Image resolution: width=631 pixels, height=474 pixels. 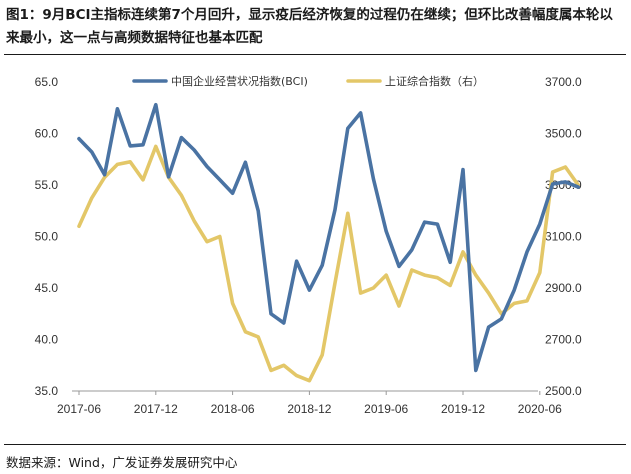 What do you see at coordinates (540, 409) in the screenshot?
I see `x-tick-label: 2020-06` at bounding box center [540, 409].